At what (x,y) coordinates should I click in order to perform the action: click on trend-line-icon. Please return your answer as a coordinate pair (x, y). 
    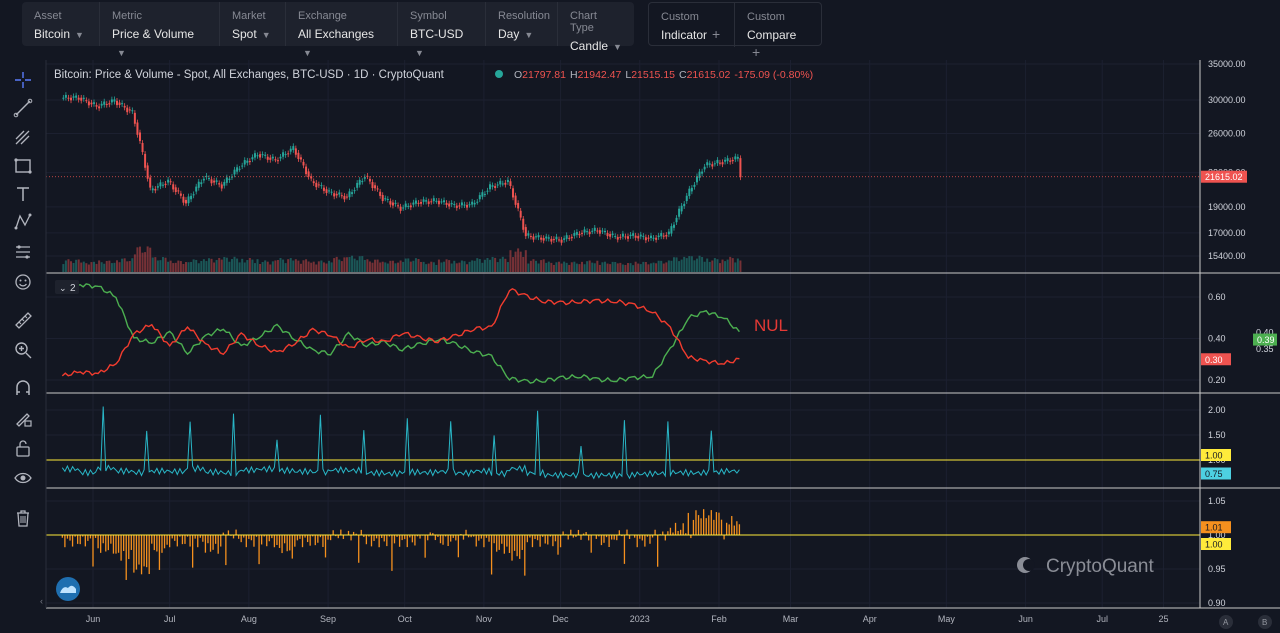
    Looking at the image, I should click on (23, 108).